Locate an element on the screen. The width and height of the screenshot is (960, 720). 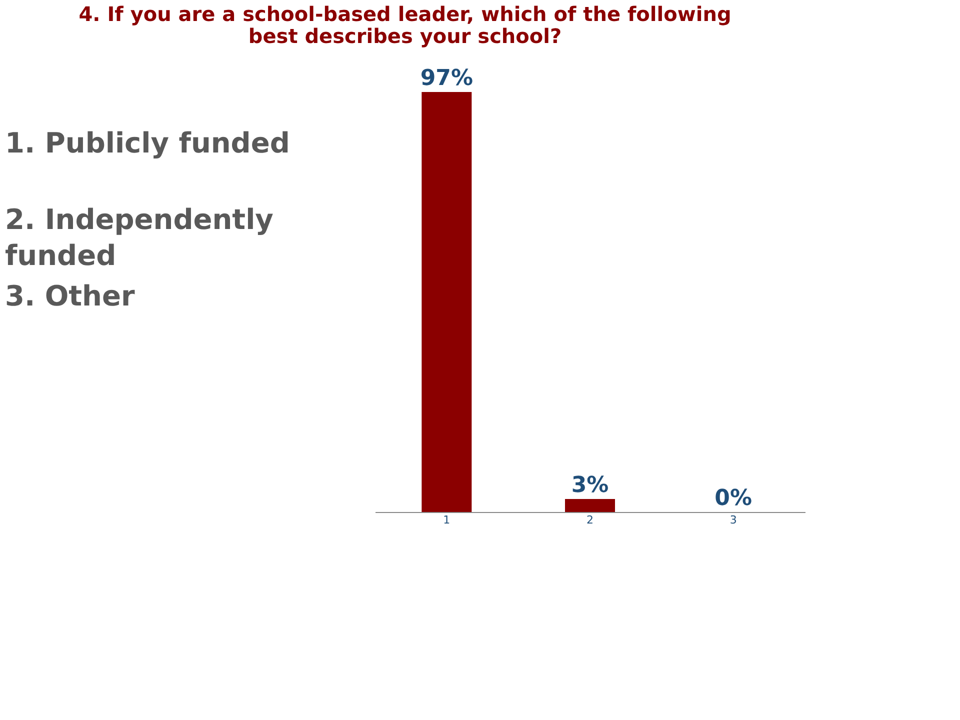
data-label: 97% is located at coordinates (447, 78).